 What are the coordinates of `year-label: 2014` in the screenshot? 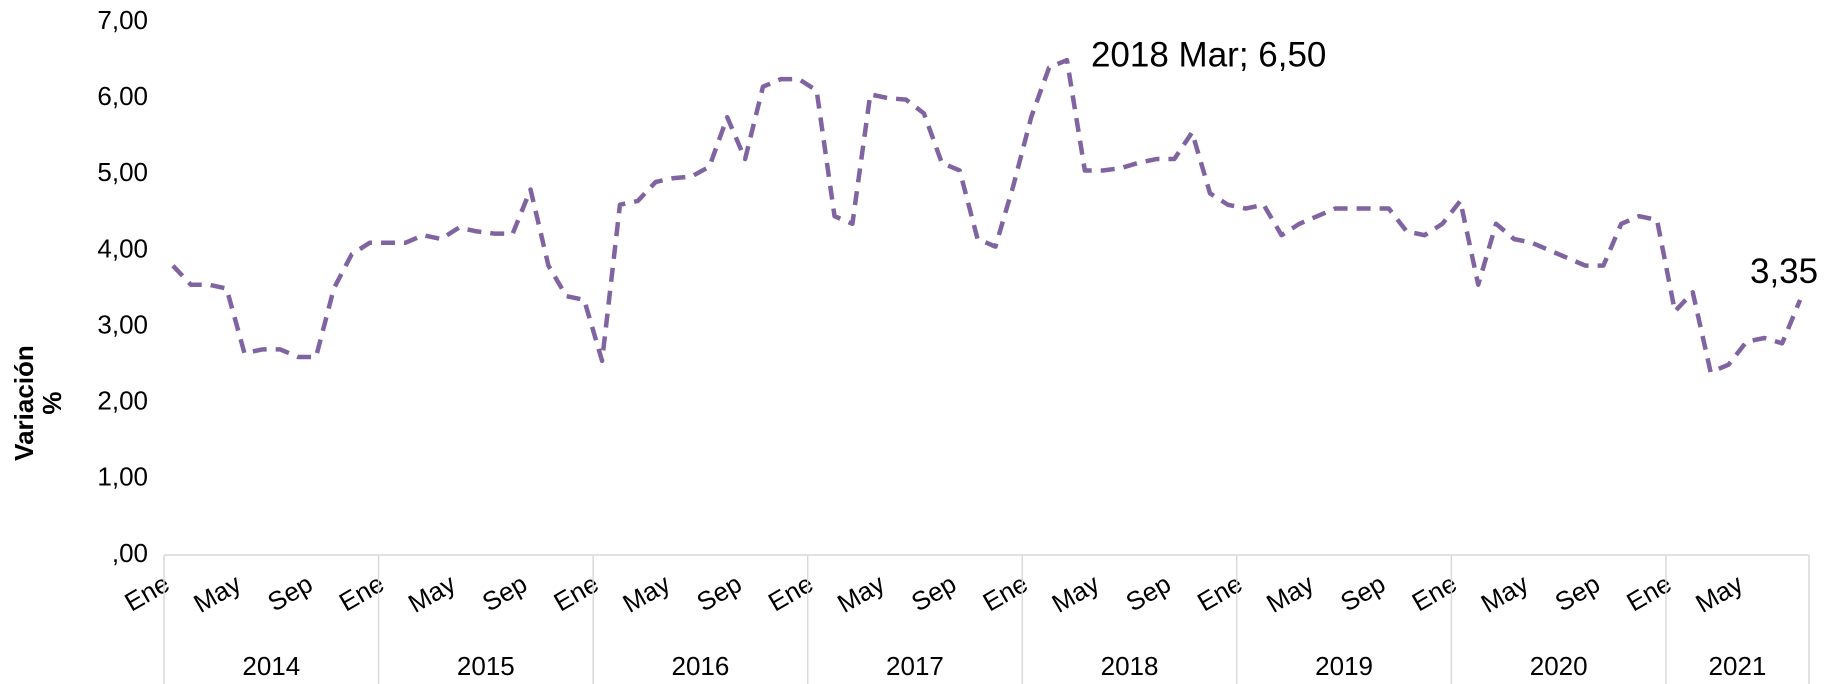 It's located at (271, 666).